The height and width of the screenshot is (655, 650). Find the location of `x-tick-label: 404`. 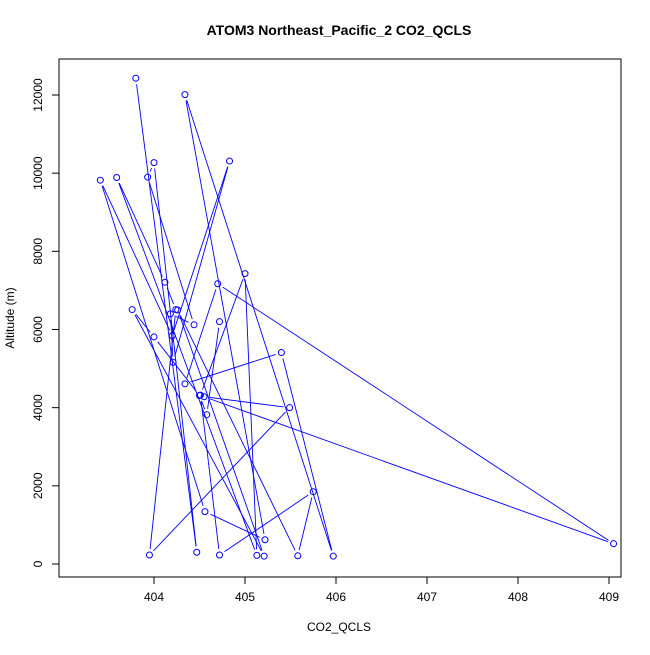

x-tick-label: 404 is located at coordinates (154, 597).